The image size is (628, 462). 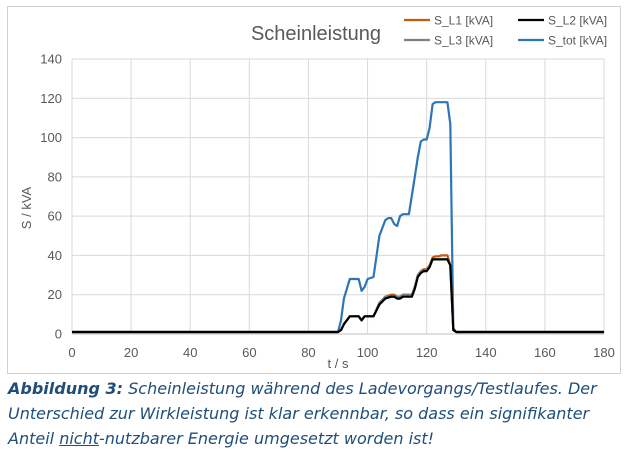 I want to click on x-tick-label: 80, so click(x=308, y=352).